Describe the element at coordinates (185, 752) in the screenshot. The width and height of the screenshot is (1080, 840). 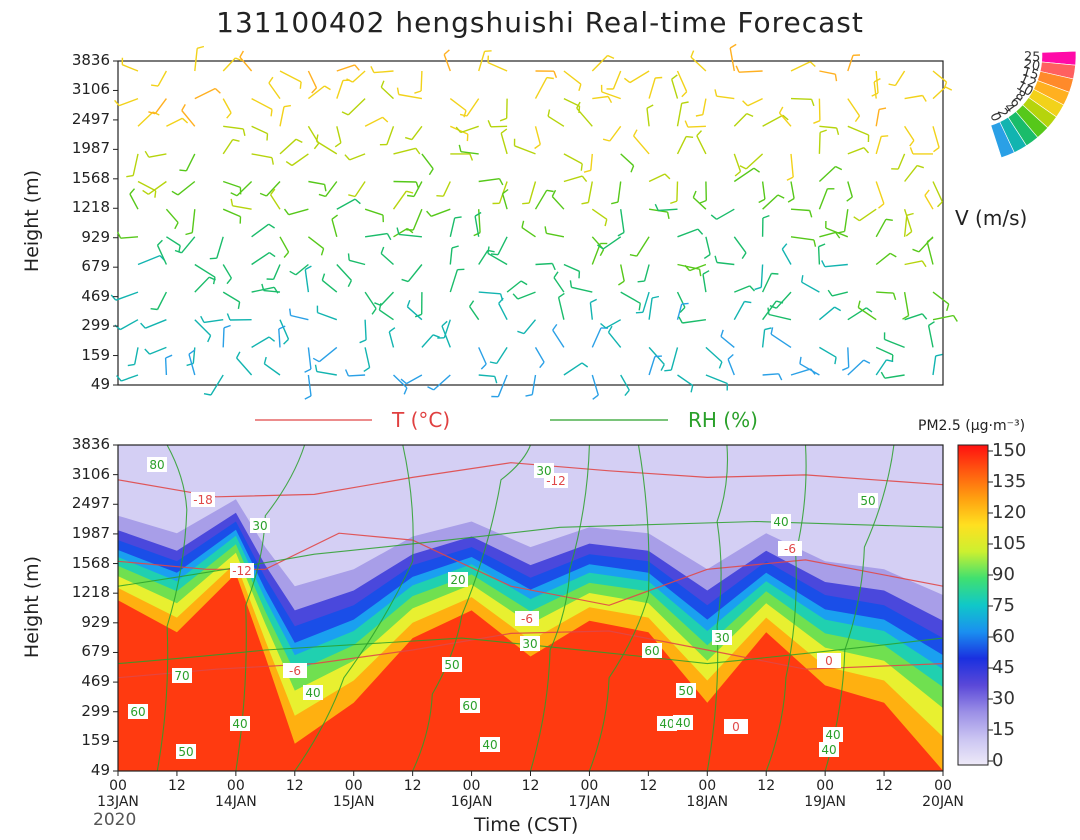
I see `rh-label-text: 50` at that location.